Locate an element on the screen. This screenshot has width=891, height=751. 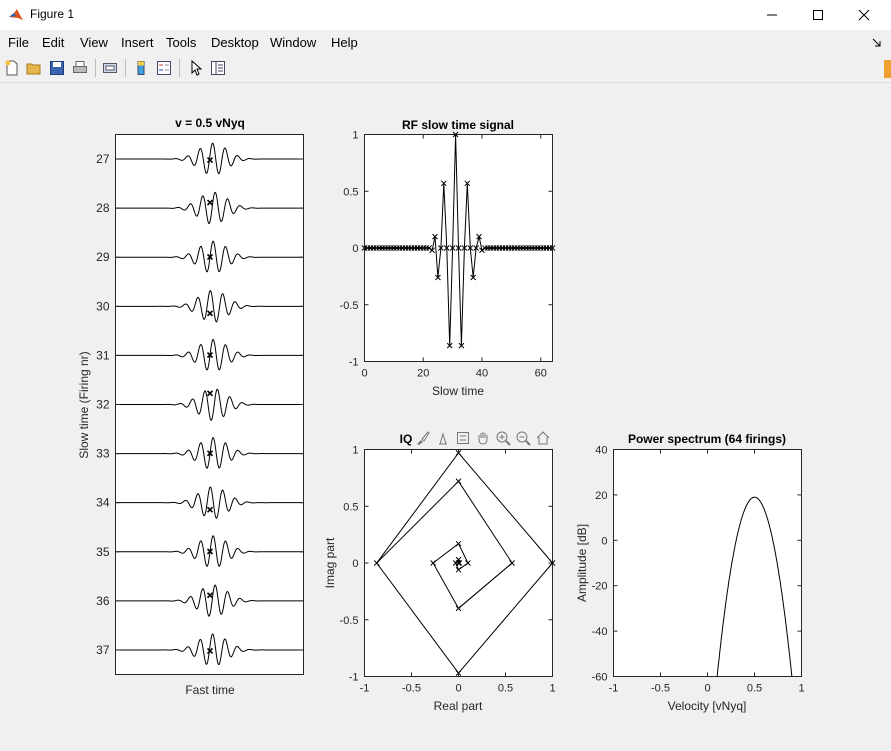
y-tick-label: 29 is located at coordinates (103, 257).